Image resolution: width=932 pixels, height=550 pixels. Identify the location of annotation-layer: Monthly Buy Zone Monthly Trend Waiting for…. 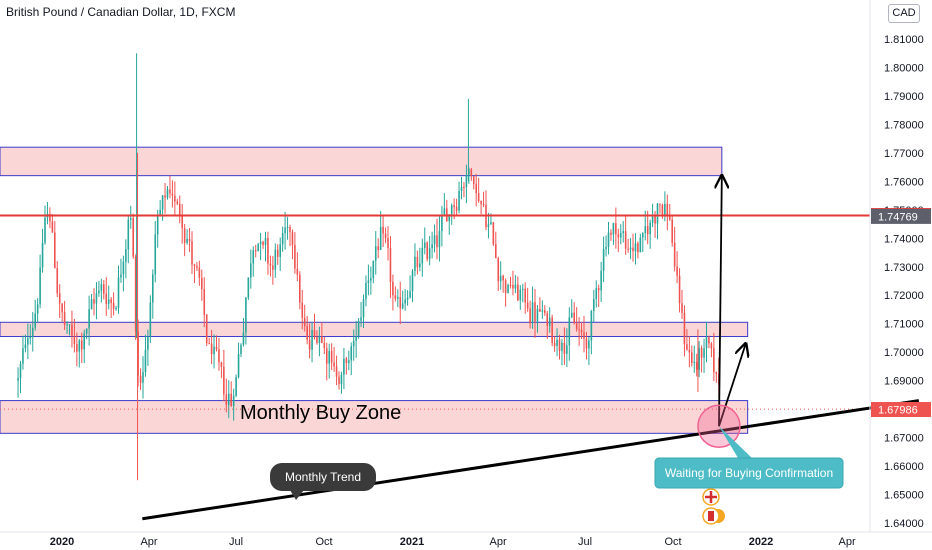
(542, 463).